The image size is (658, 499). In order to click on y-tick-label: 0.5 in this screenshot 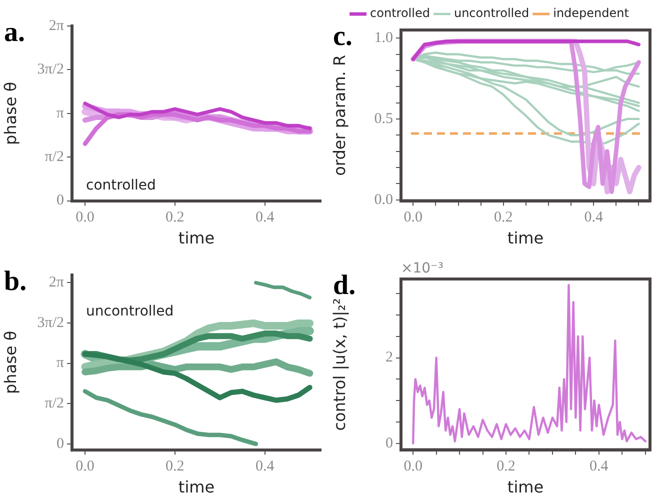, I will do `click(383, 118)`.